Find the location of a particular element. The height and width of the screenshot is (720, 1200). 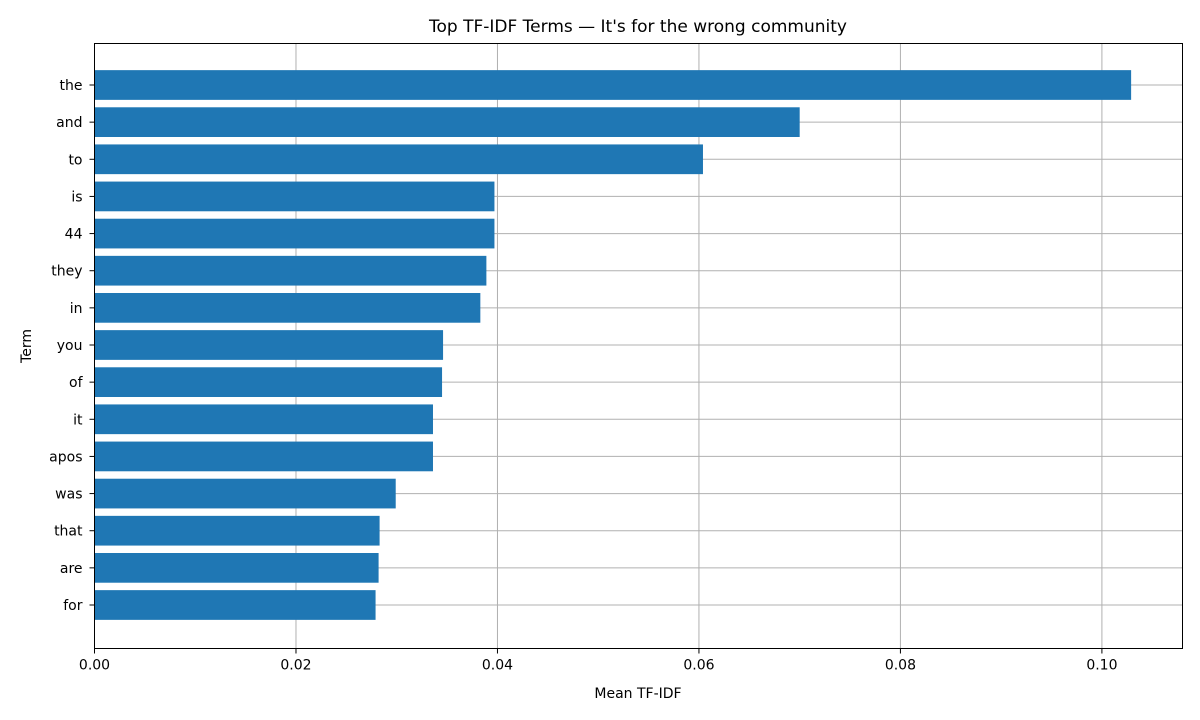

y-tick-label: apos is located at coordinates (65, 457).